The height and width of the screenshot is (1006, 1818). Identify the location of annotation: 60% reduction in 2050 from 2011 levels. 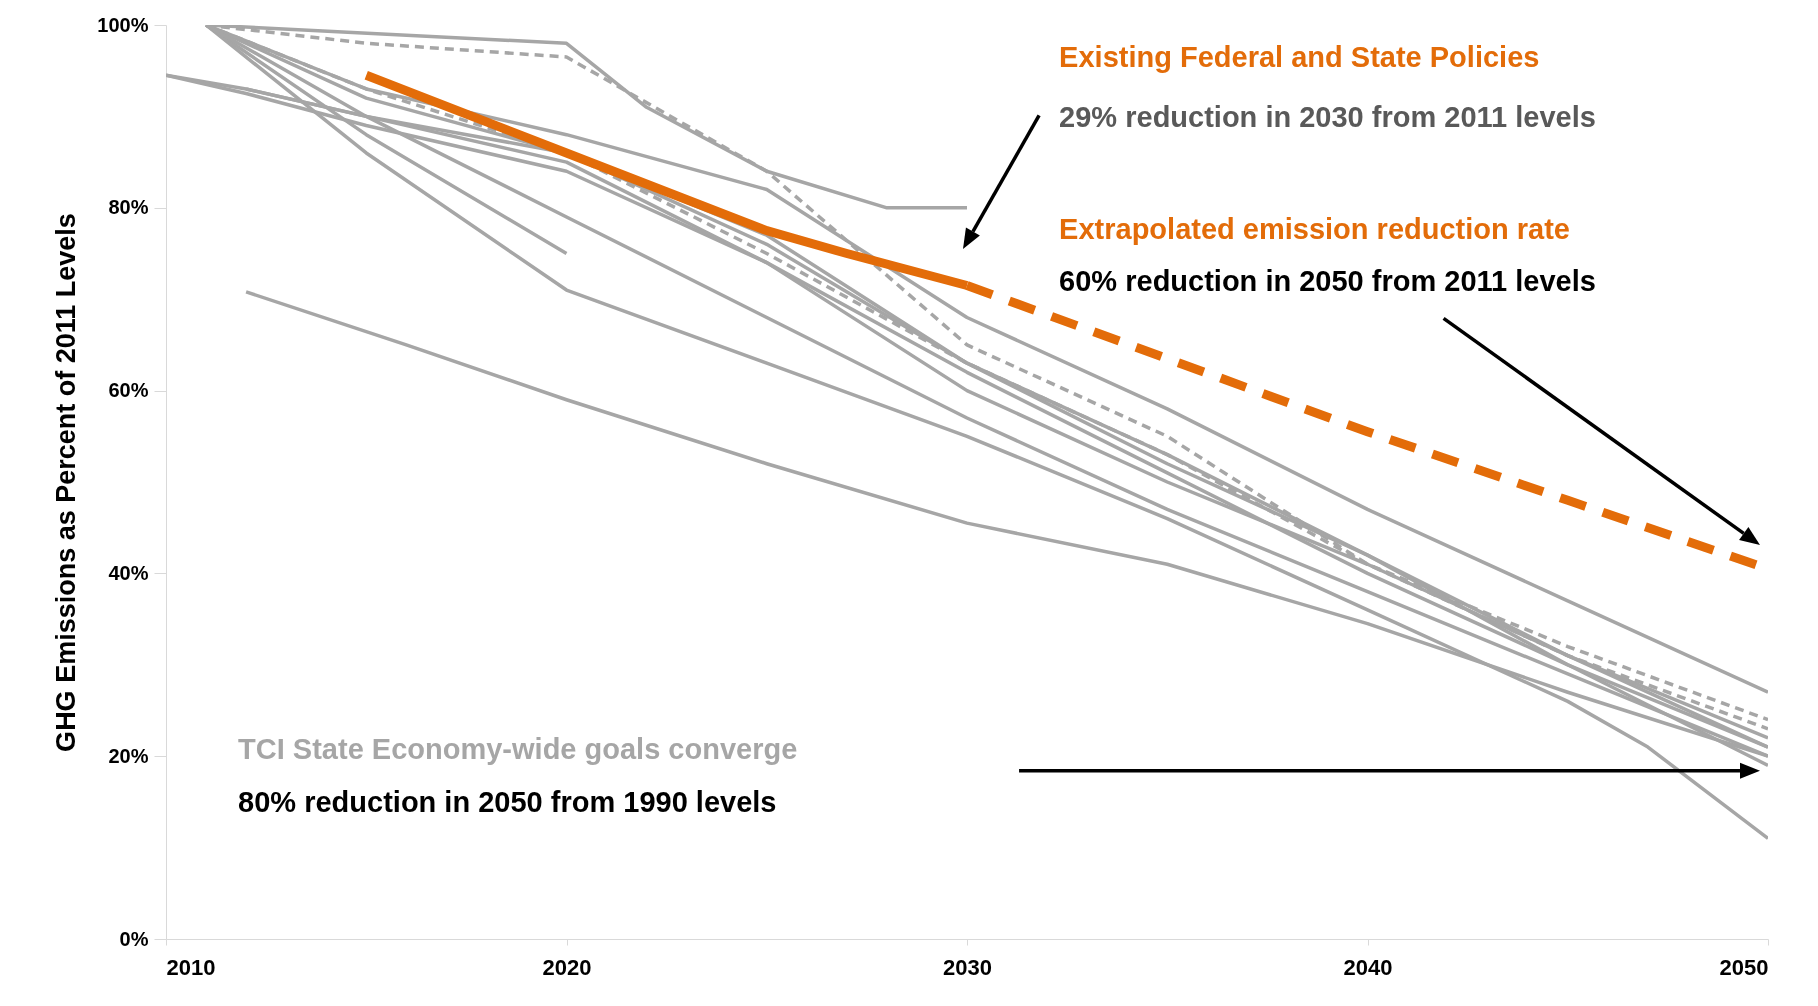
(1327, 280).